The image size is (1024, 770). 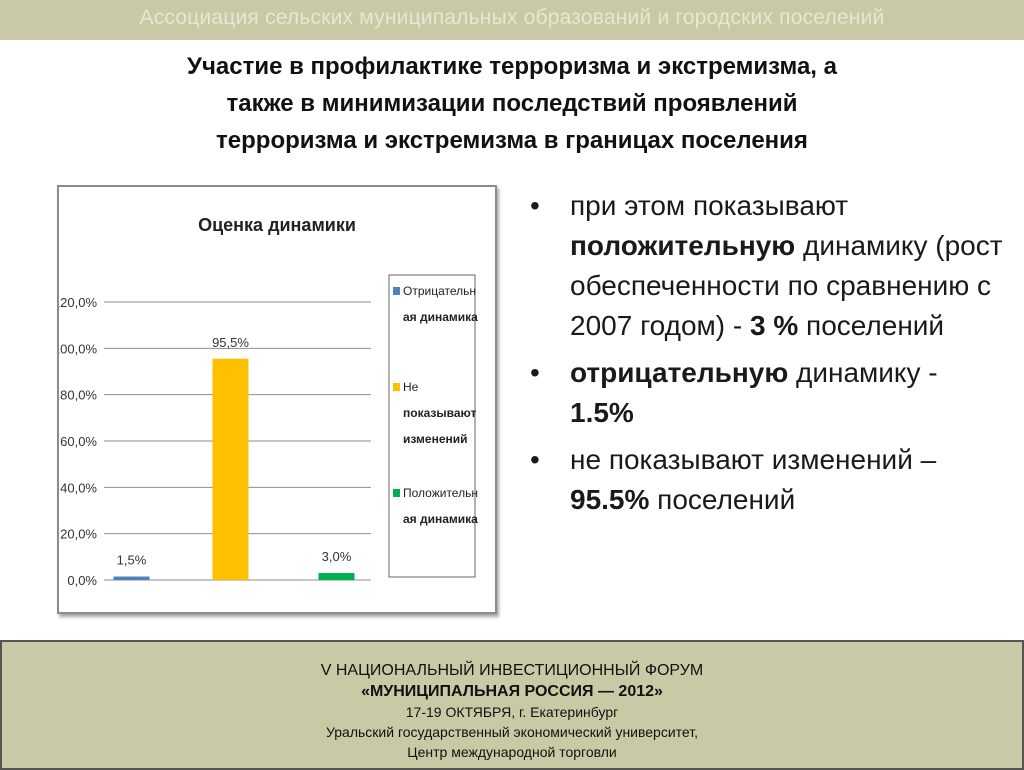 What do you see at coordinates (439, 413) in the screenshot?
I see `legend-label: показывают` at bounding box center [439, 413].